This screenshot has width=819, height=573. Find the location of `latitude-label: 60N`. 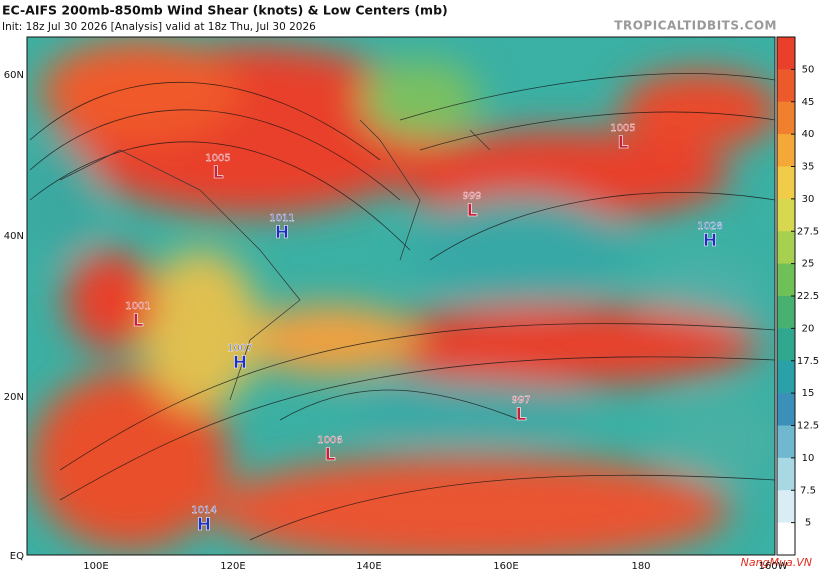

latitude-label: 60N is located at coordinates (14, 75).